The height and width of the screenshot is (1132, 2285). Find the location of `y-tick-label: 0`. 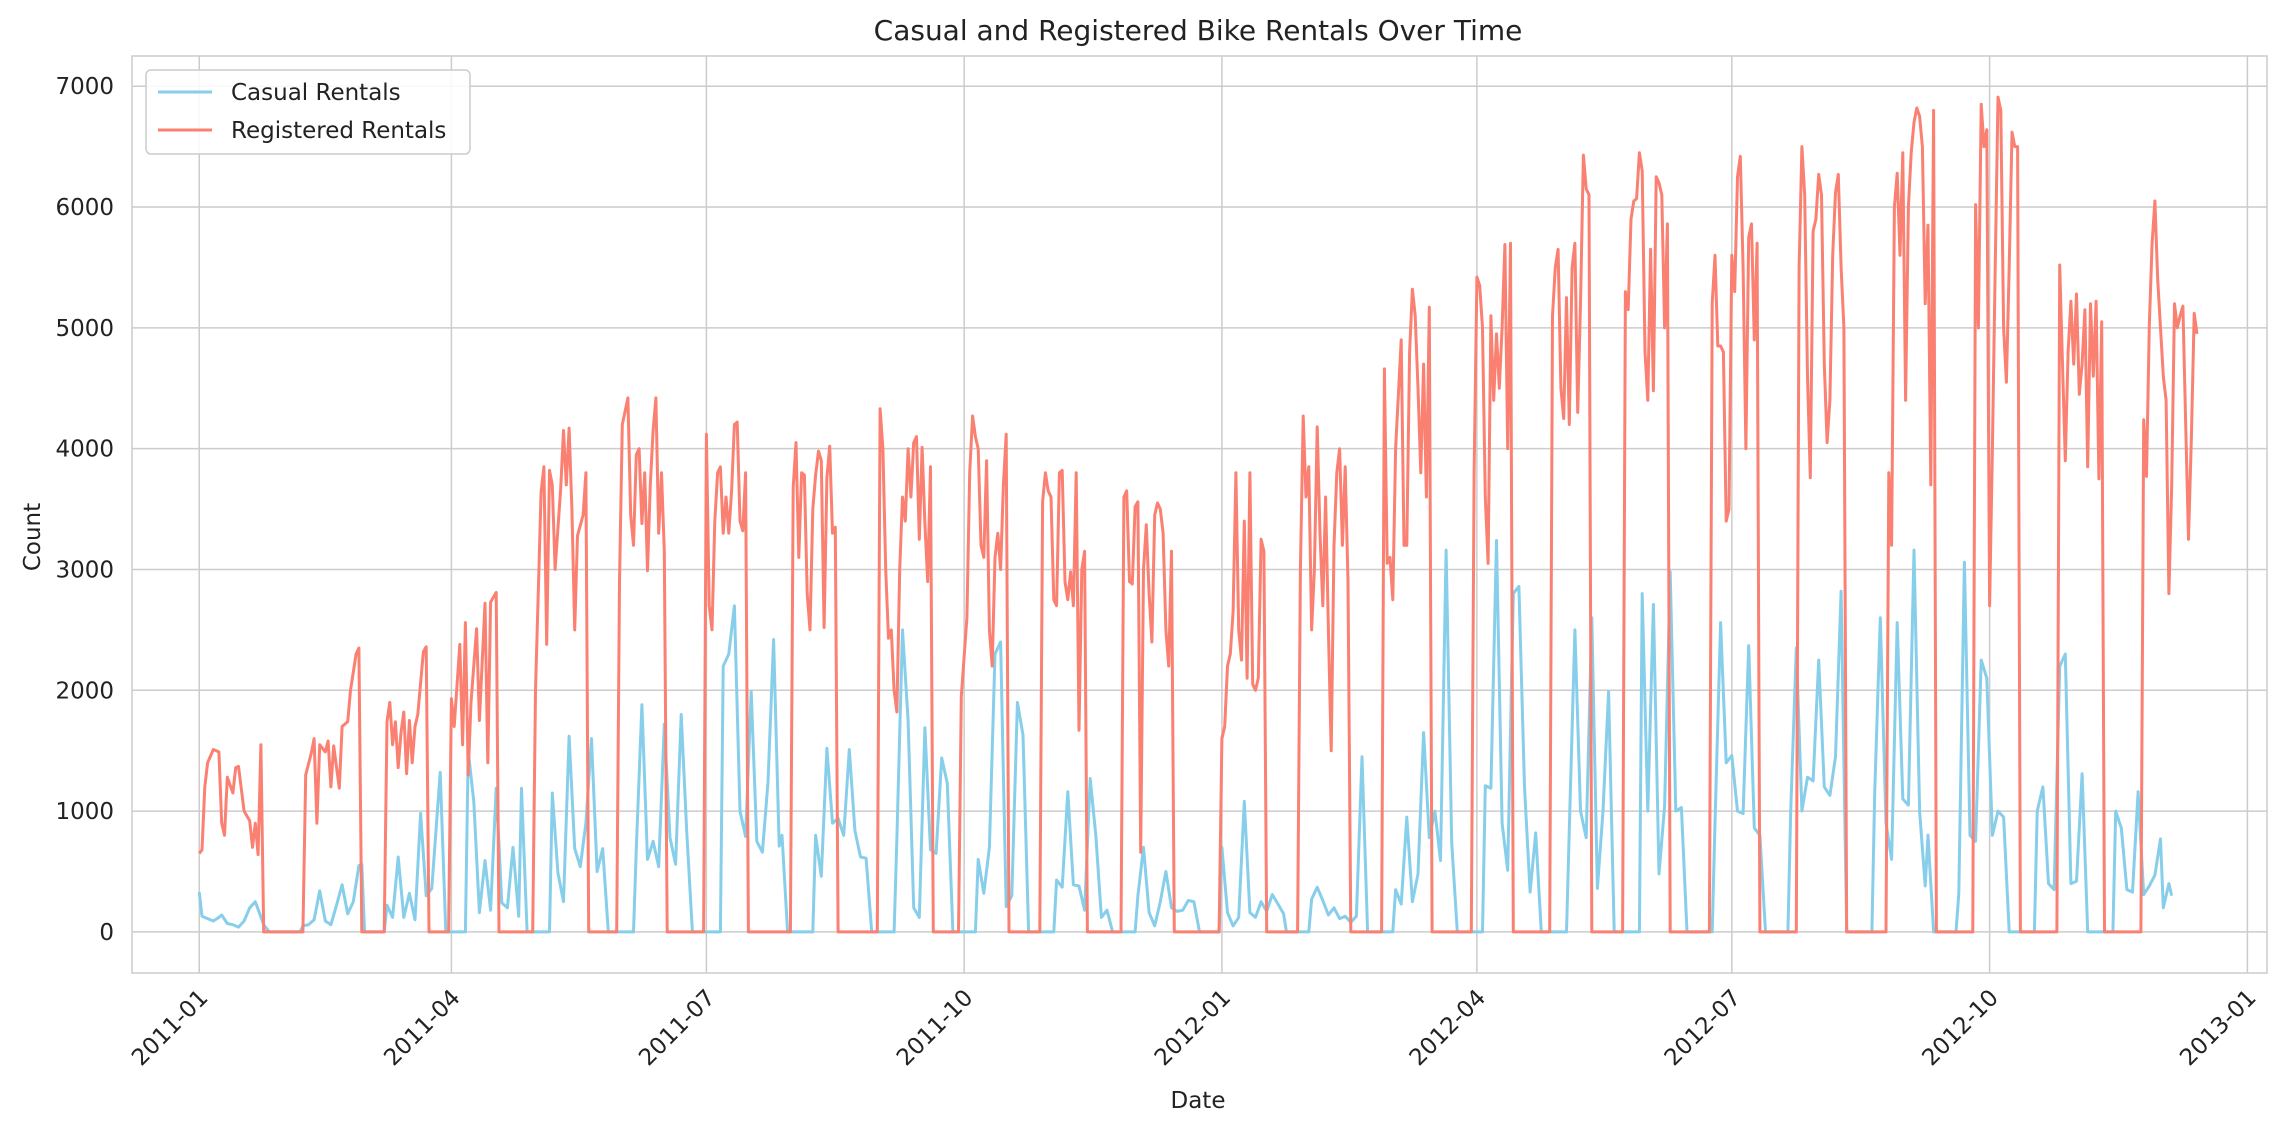

y-tick-label: 0 is located at coordinates (106, 933).